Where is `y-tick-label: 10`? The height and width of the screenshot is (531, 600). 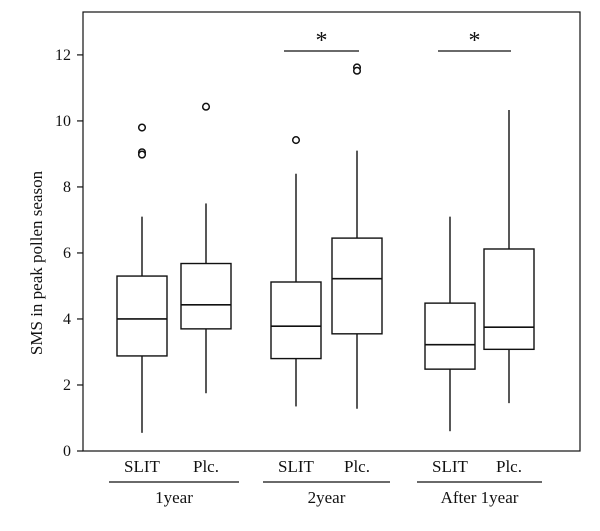 y-tick-label: 10 is located at coordinates (63, 121).